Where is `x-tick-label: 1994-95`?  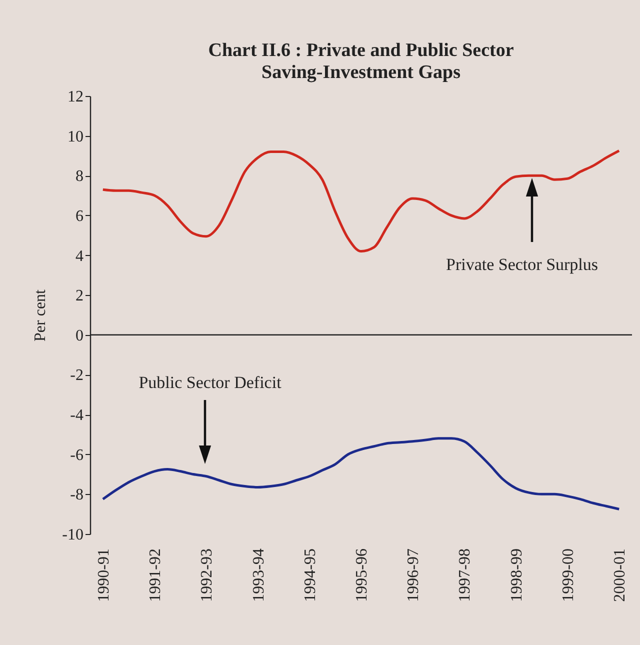
x-tick-label: 1994-95 is located at coordinates (310, 575).